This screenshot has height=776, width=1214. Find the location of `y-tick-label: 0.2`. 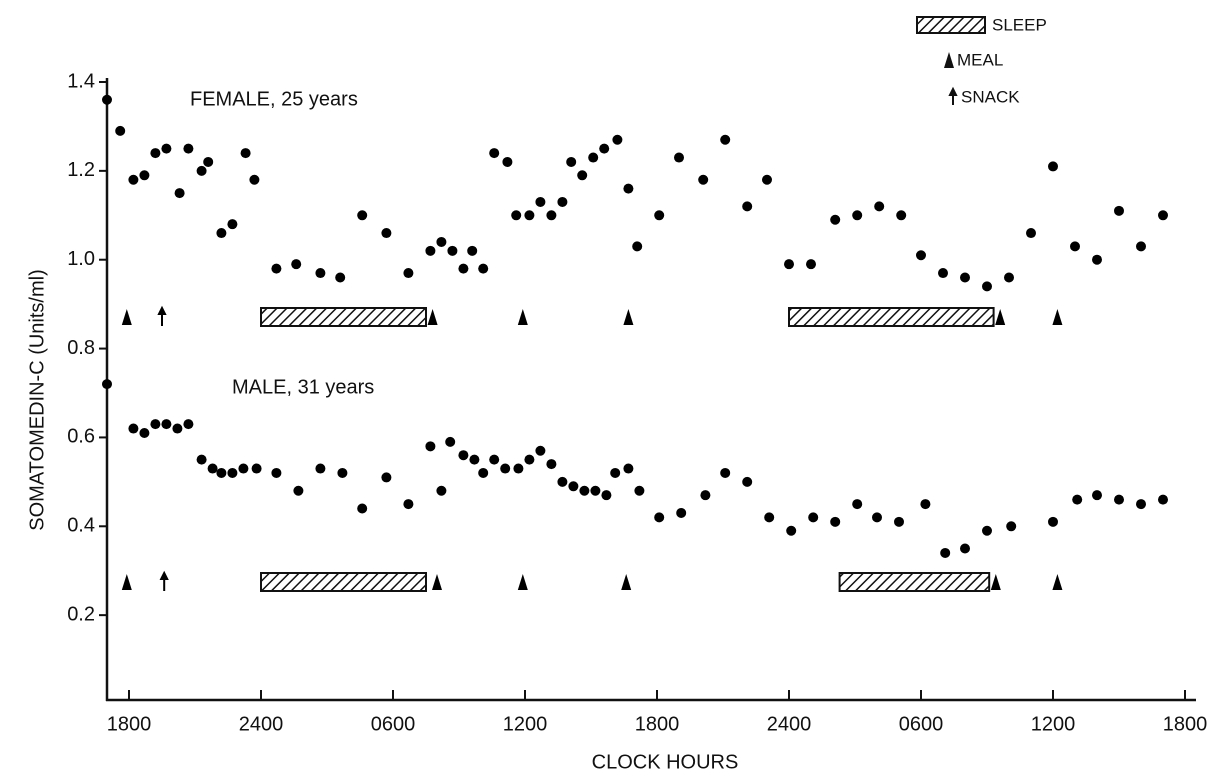

y-tick-label: 0.2 is located at coordinates (81, 614).